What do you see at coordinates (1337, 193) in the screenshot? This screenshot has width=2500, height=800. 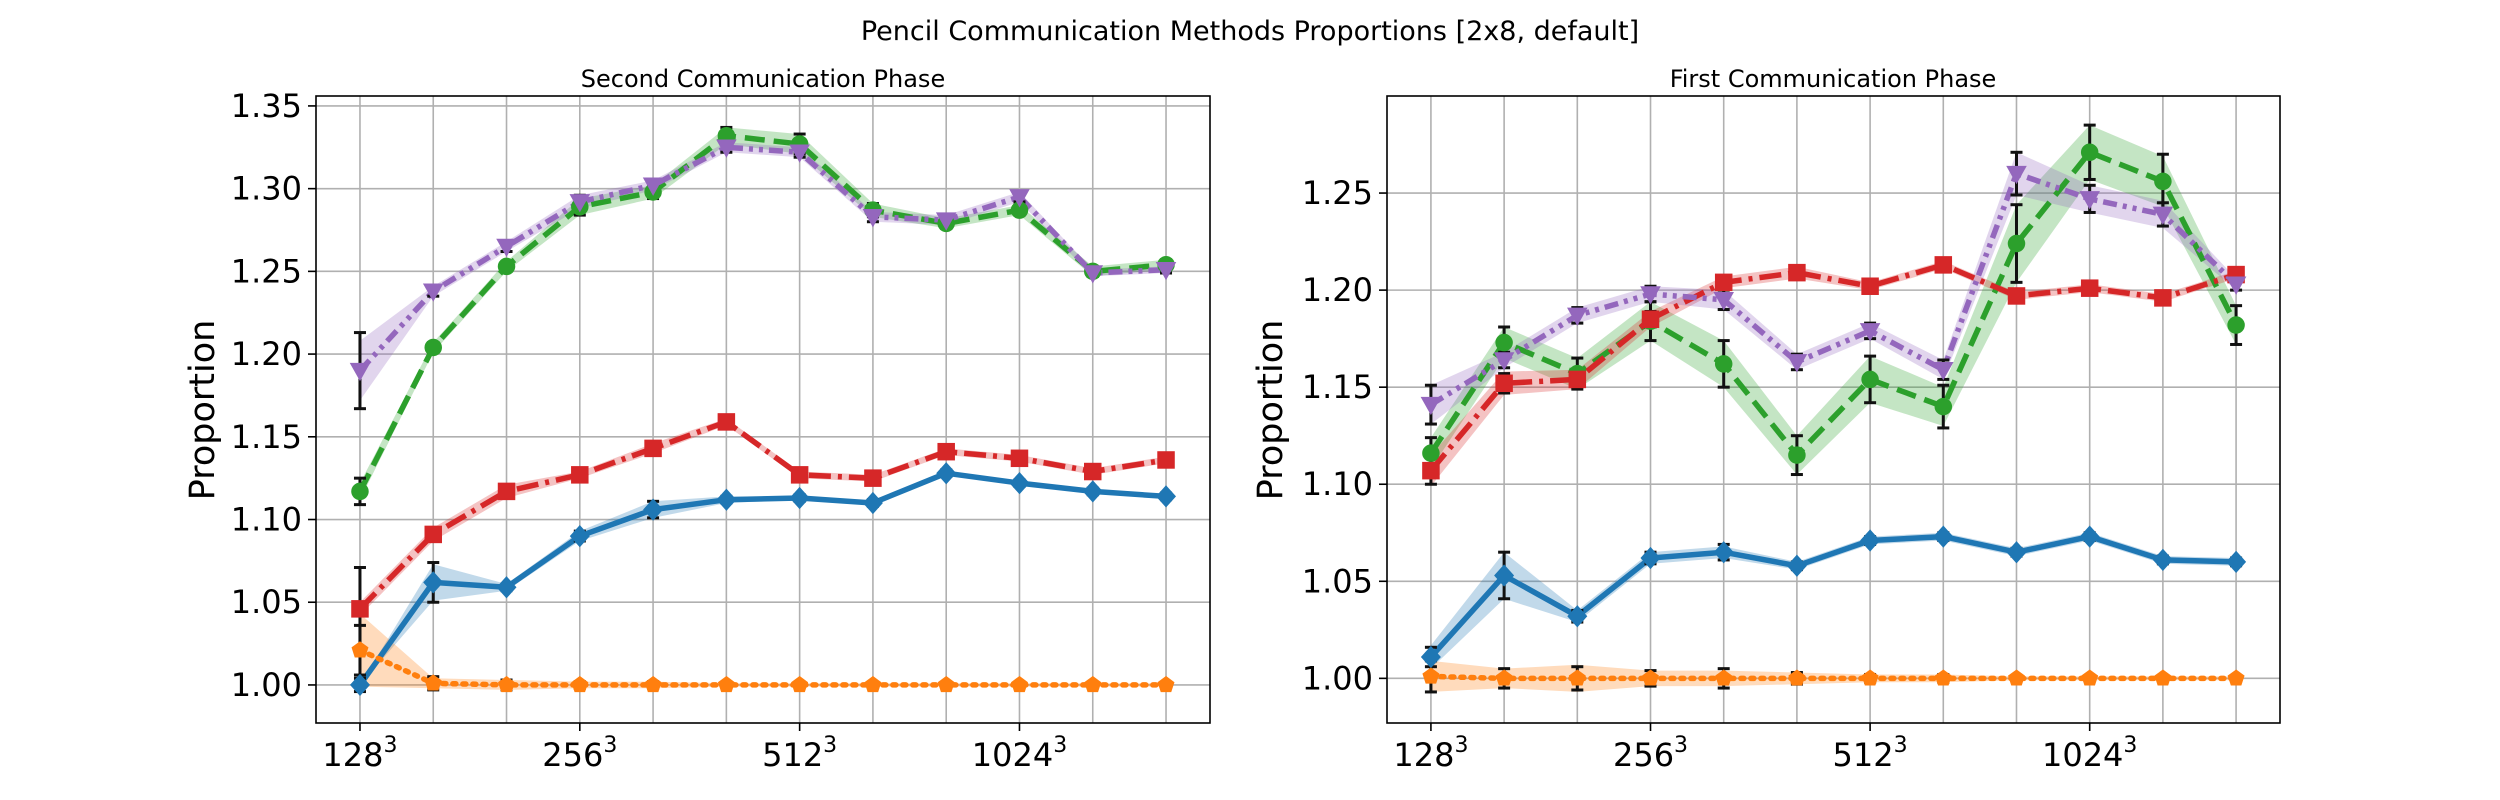 I see `y-tick-label: 1.25` at bounding box center [1337, 193].